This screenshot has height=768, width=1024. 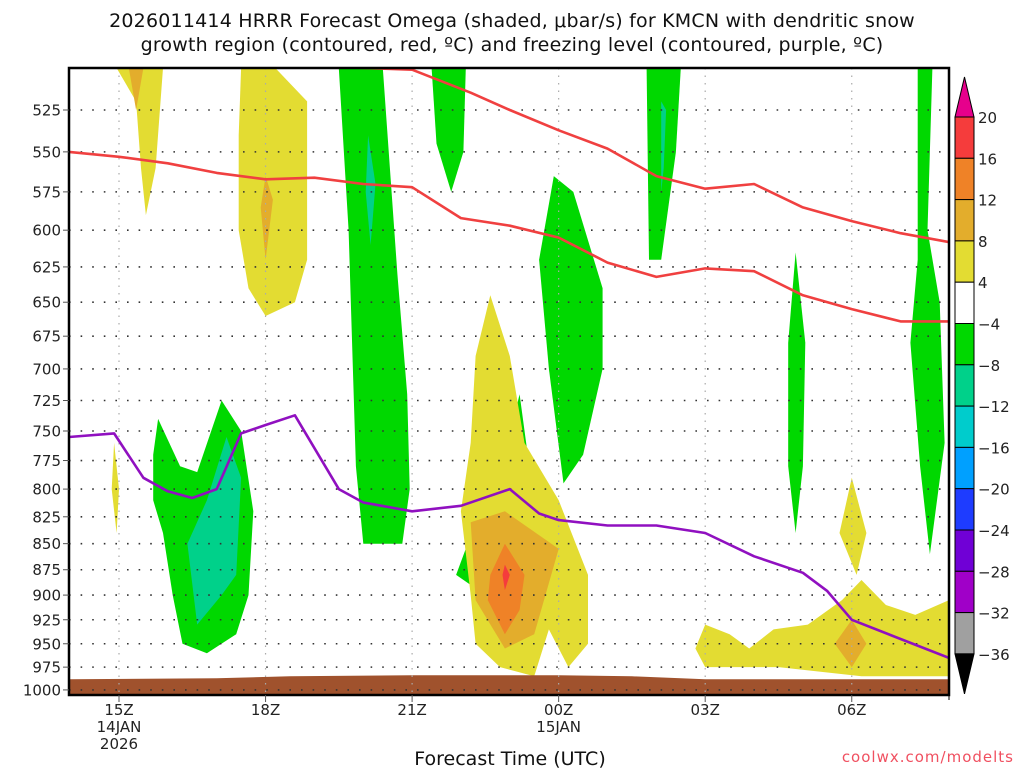 I want to click on y-tick-label: 1000, so click(x=42, y=690).